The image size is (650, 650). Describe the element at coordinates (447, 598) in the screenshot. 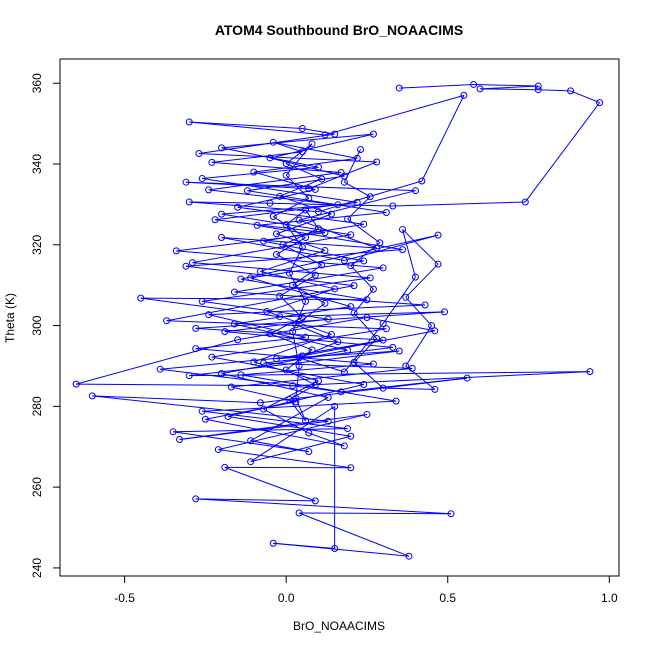

I see `x-tick-label: 0.5` at that location.